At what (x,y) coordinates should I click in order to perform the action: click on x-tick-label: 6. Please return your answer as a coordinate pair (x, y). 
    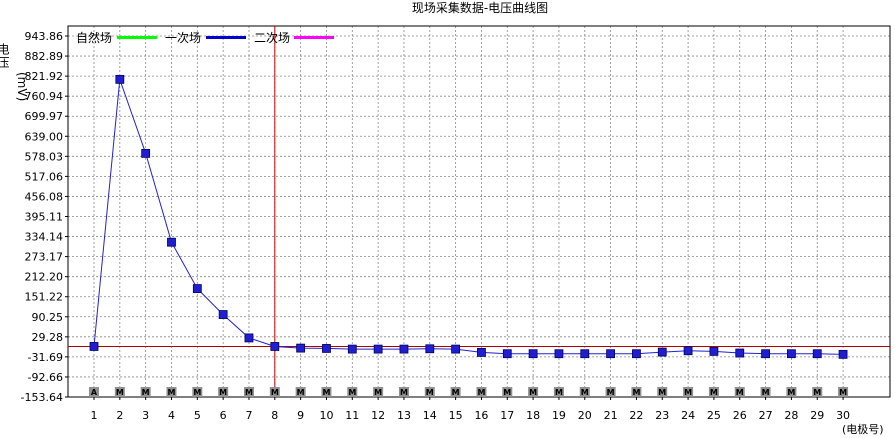
    Looking at the image, I should click on (223, 415).